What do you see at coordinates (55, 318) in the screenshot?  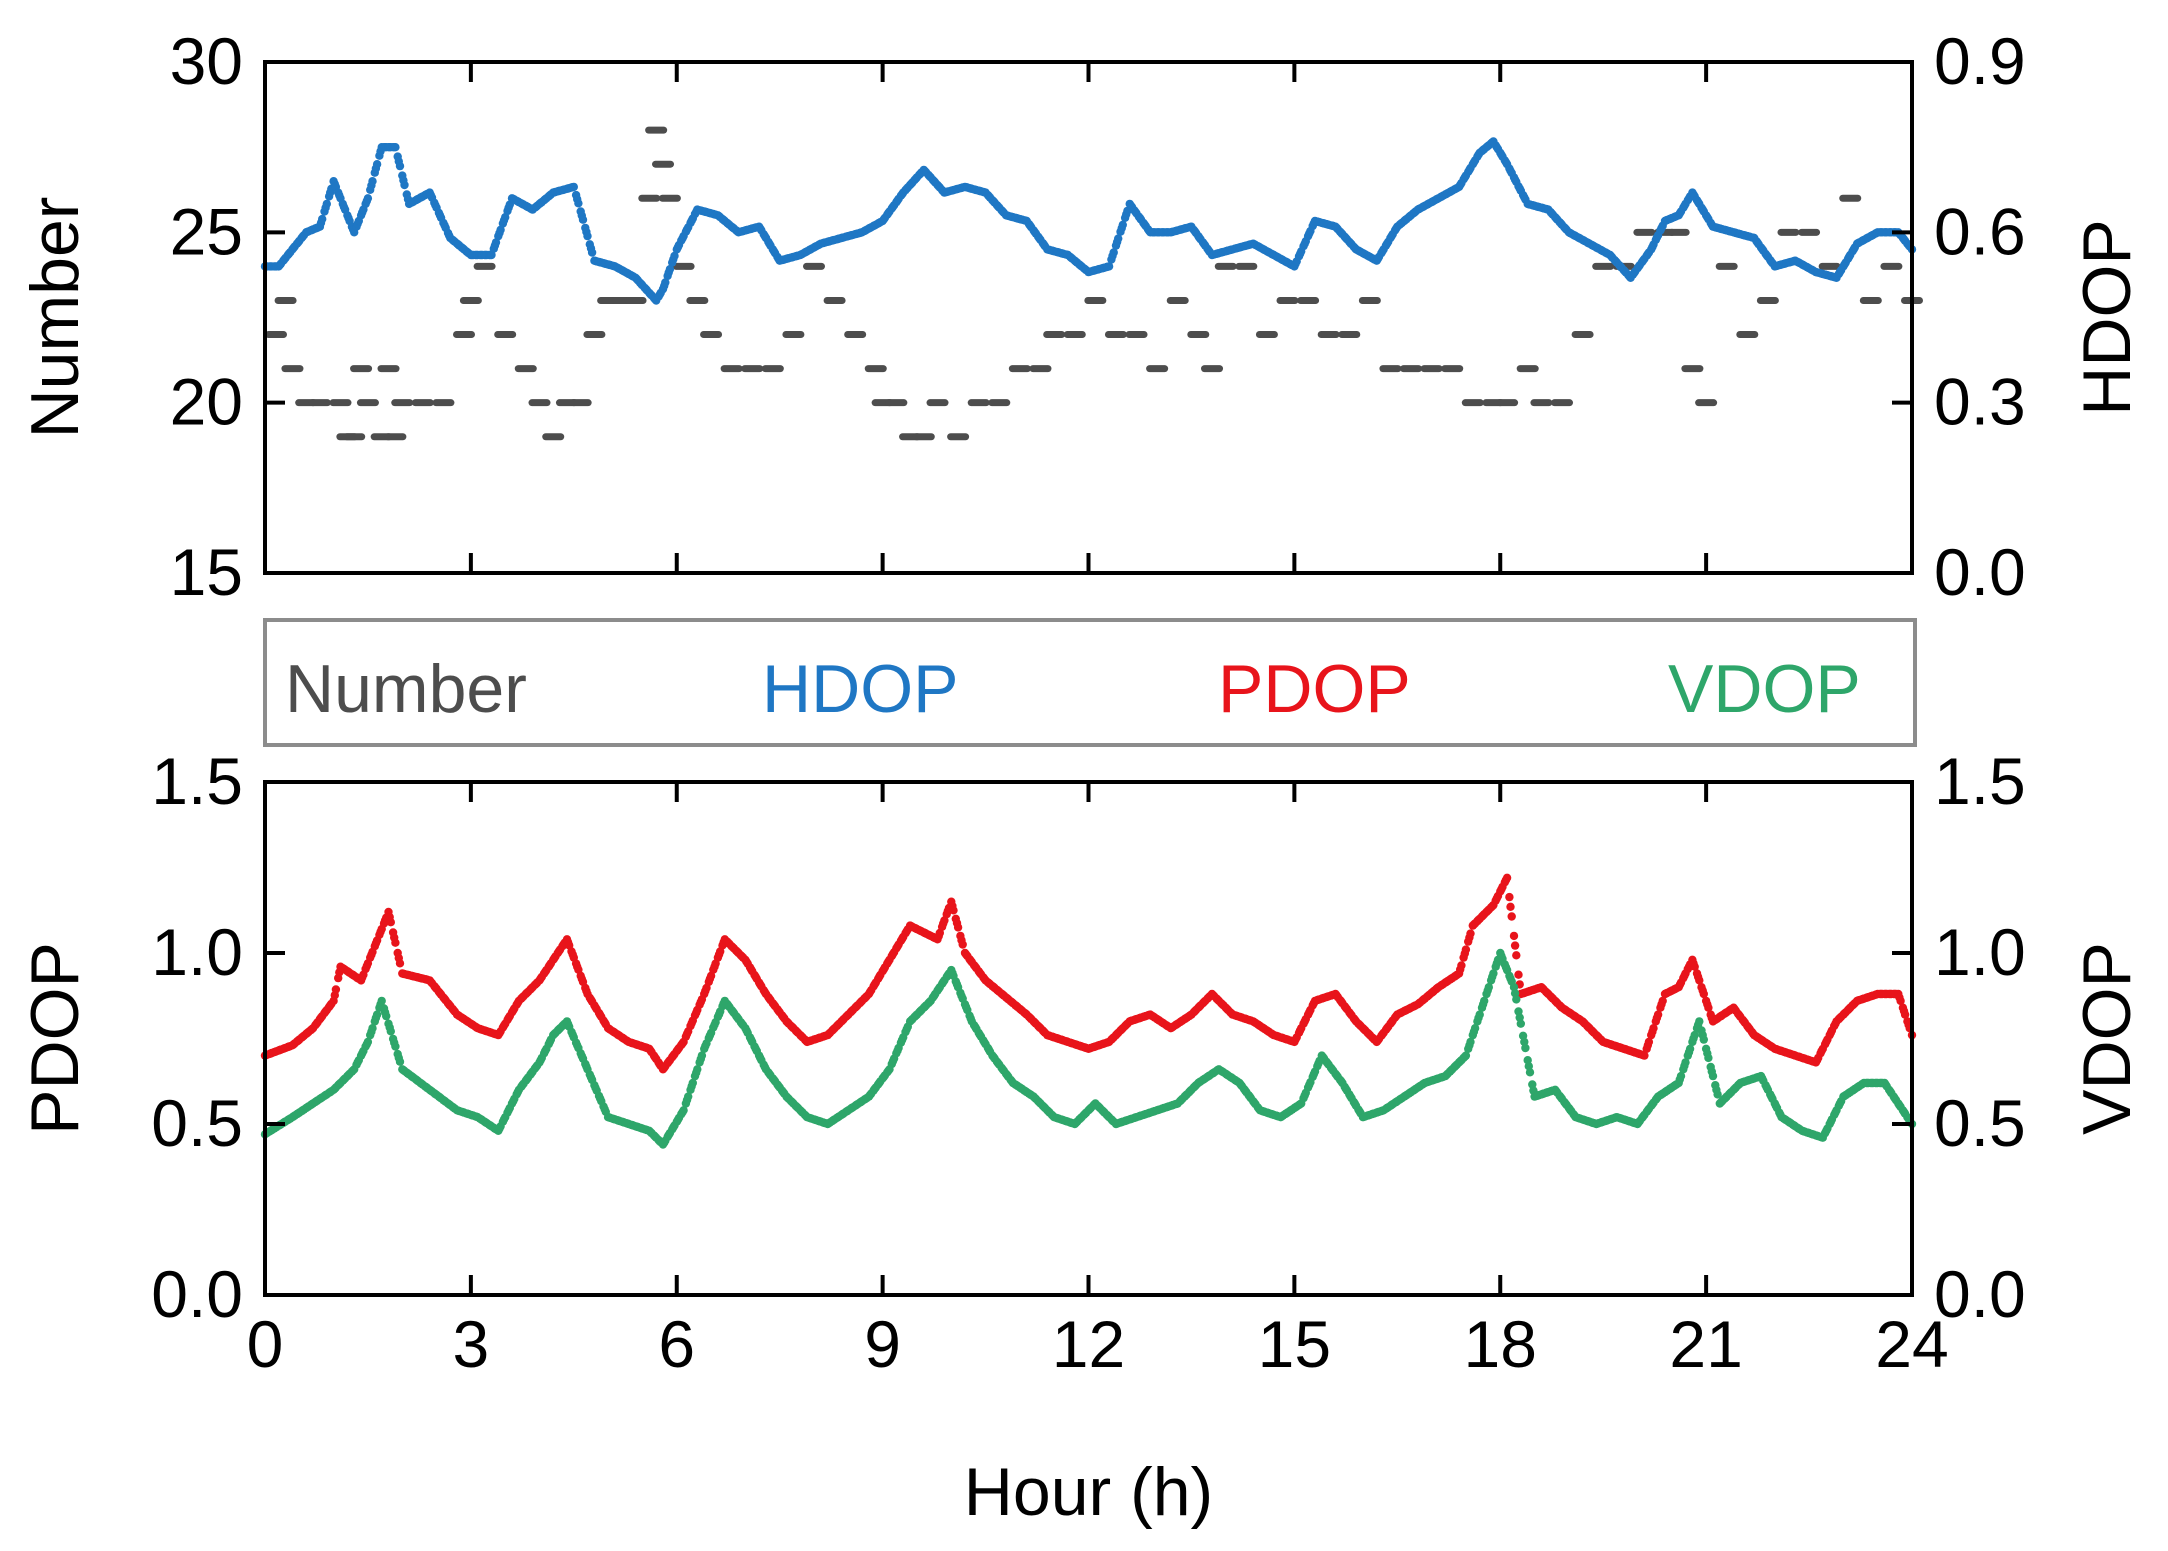 I see `y-axis-label-left: Number` at bounding box center [55, 318].